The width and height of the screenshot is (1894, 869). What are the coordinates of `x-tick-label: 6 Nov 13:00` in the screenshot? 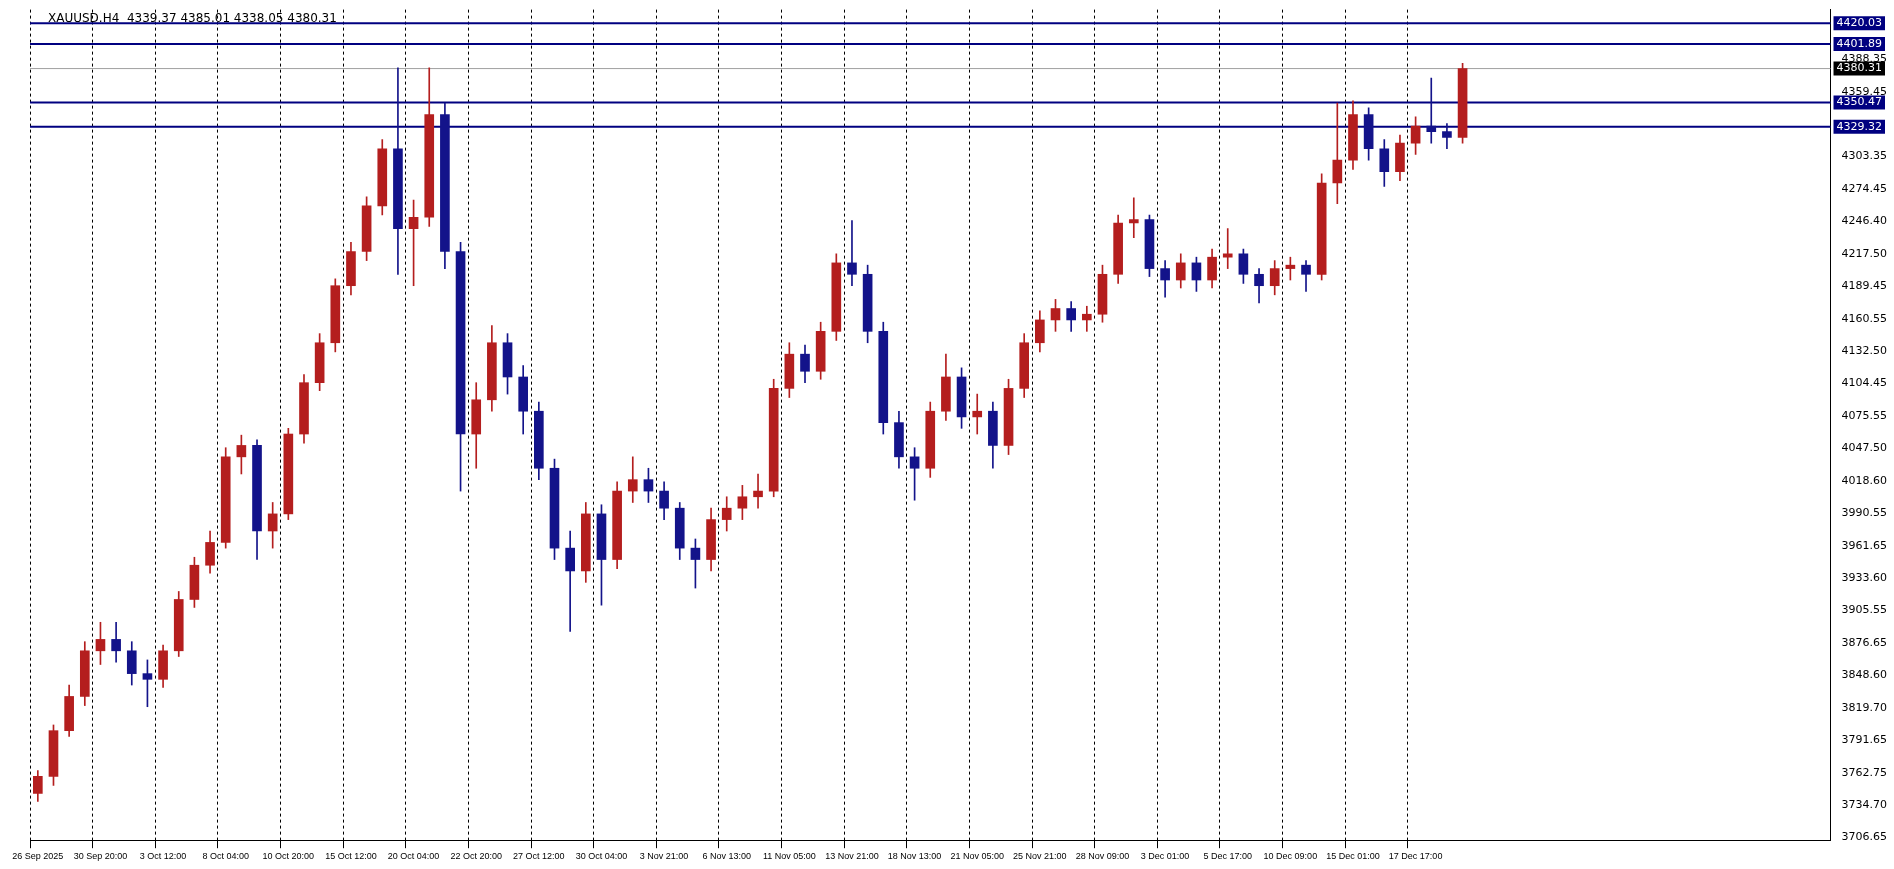 It's located at (726, 856).